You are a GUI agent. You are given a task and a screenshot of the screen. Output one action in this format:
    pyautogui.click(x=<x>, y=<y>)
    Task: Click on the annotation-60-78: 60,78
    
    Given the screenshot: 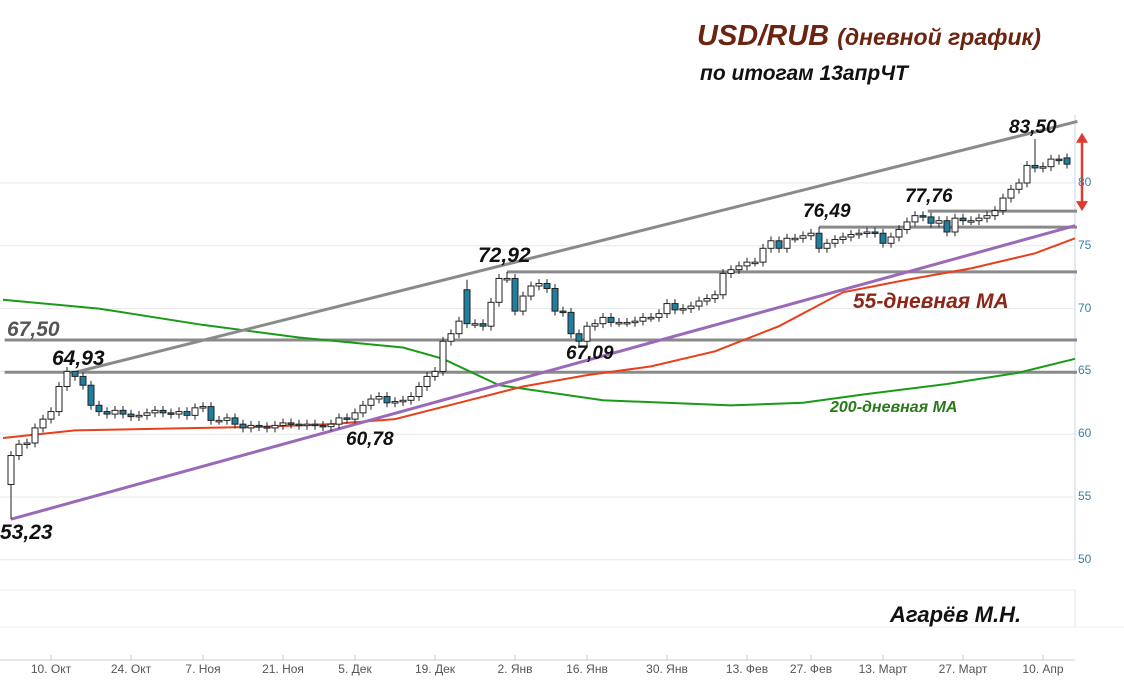 What is the action you would take?
    pyautogui.click(x=370, y=439)
    